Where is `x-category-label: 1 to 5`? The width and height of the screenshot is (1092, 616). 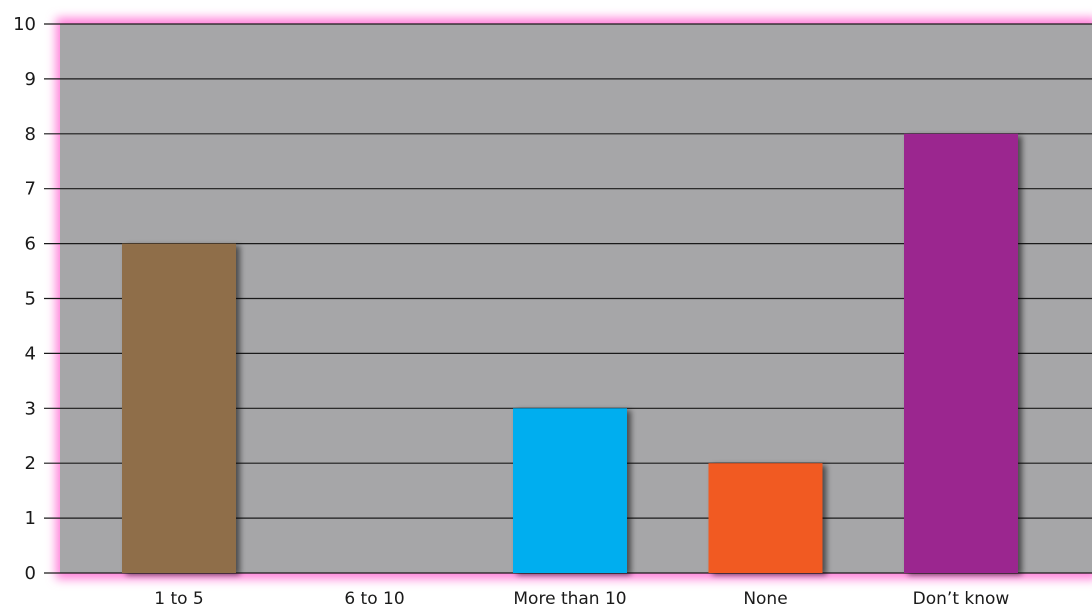 x-category-label: 1 to 5 is located at coordinates (179, 599).